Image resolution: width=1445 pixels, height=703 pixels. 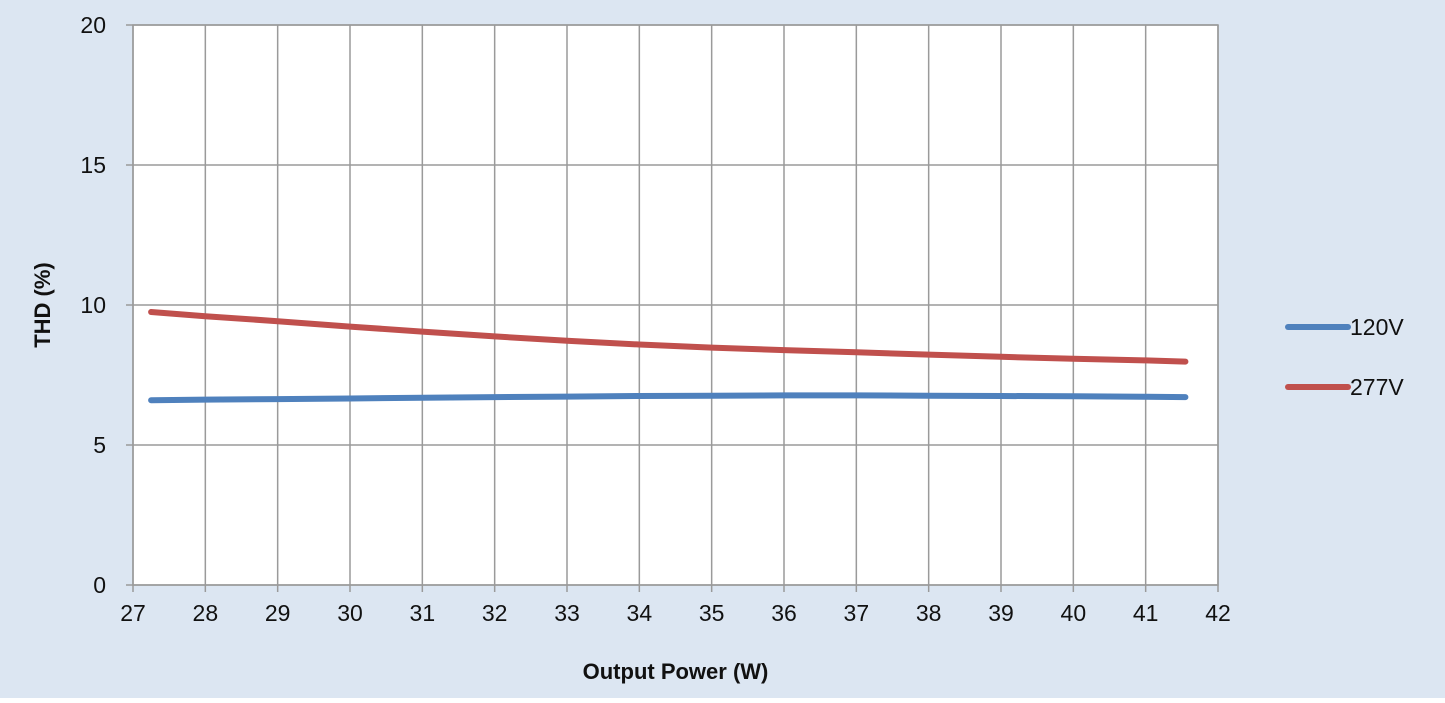 I want to click on x-tick-label: 36, so click(x=784, y=613).